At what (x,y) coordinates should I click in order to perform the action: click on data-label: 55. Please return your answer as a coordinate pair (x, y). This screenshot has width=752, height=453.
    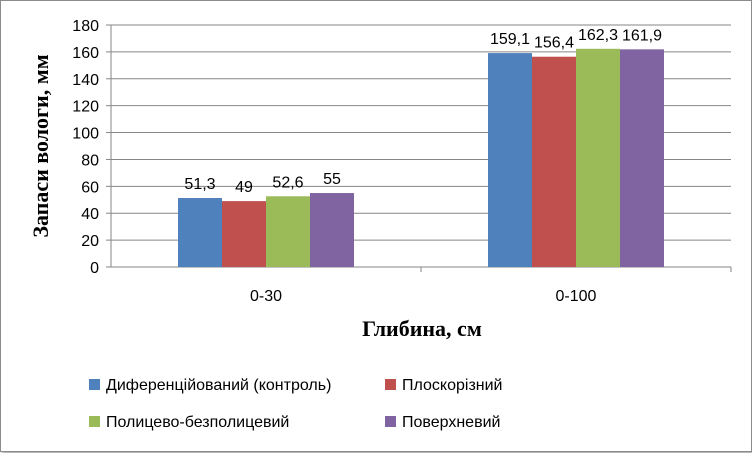
    Looking at the image, I should click on (332, 179).